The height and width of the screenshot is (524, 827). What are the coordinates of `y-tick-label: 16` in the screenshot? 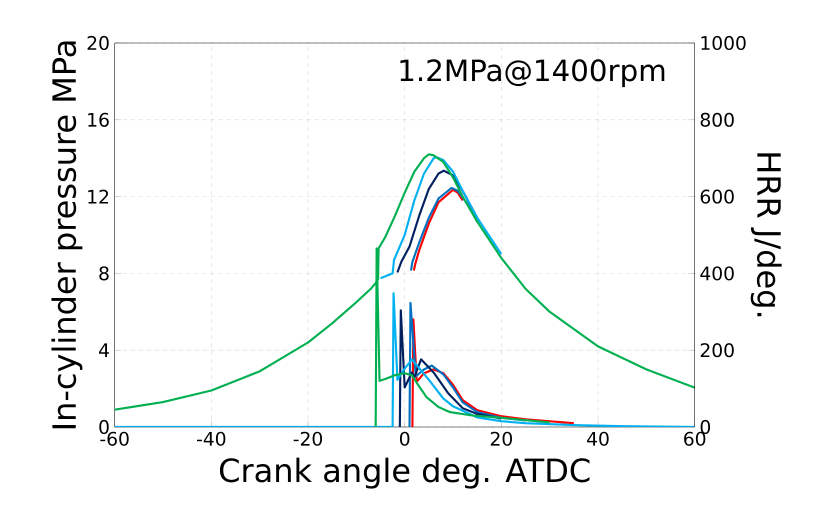 It's located at (98, 119).